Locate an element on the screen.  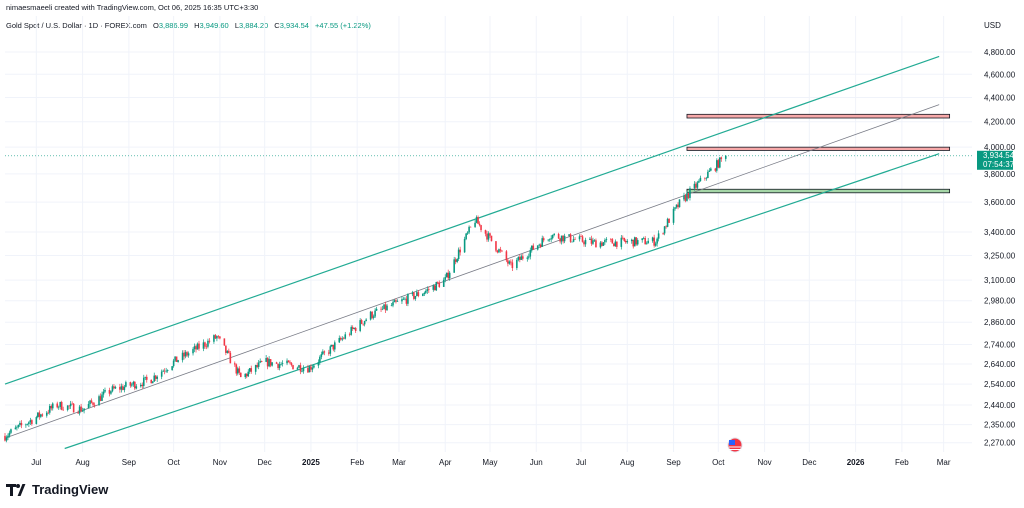
time-tick-label: Sep is located at coordinates (129, 462).